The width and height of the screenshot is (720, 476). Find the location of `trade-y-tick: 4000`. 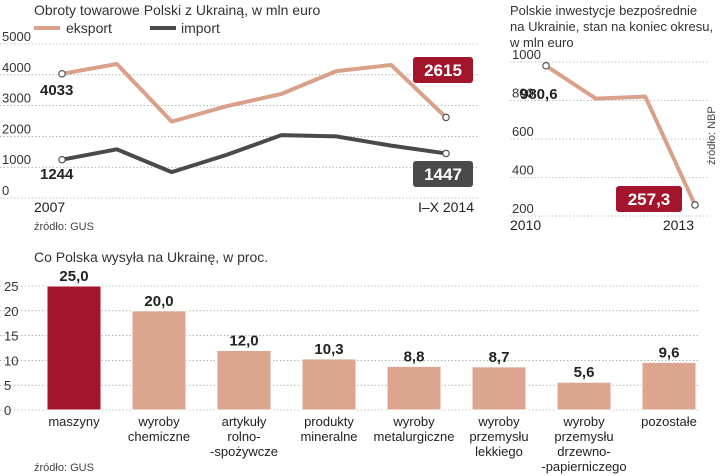

trade-y-tick: 4000 is located at coordinates (16, 67).